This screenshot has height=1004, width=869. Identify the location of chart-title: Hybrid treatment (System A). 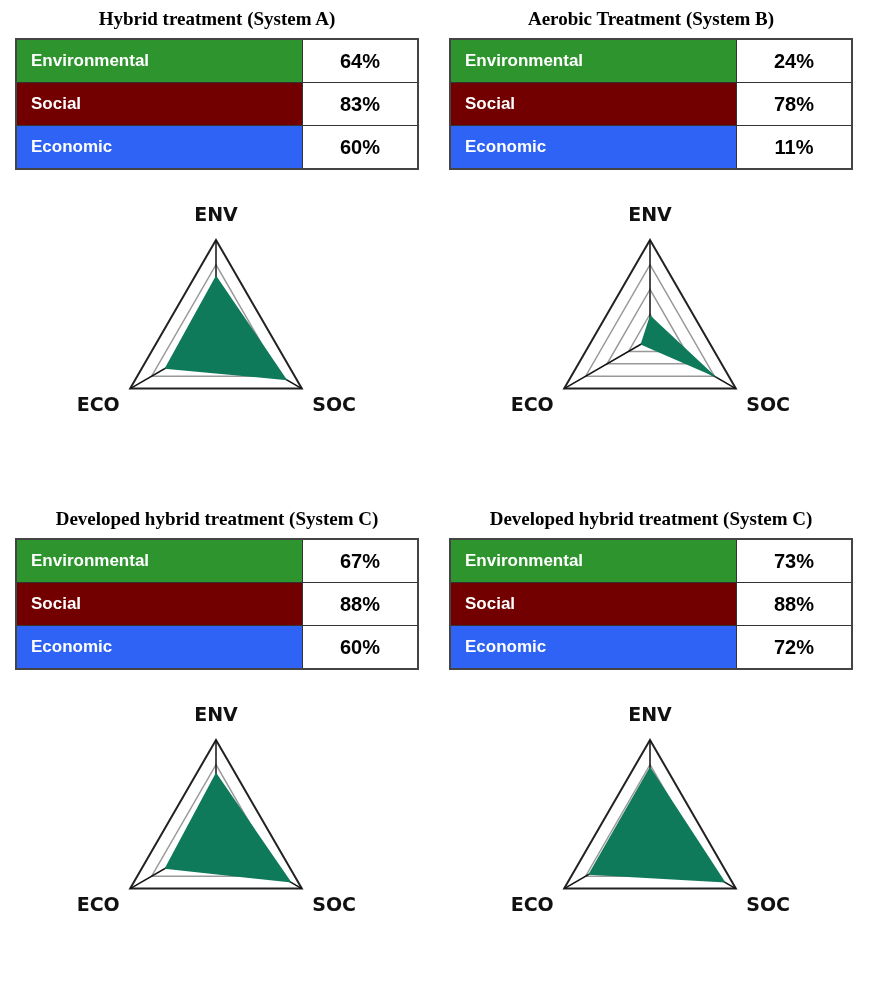
(217, 19).